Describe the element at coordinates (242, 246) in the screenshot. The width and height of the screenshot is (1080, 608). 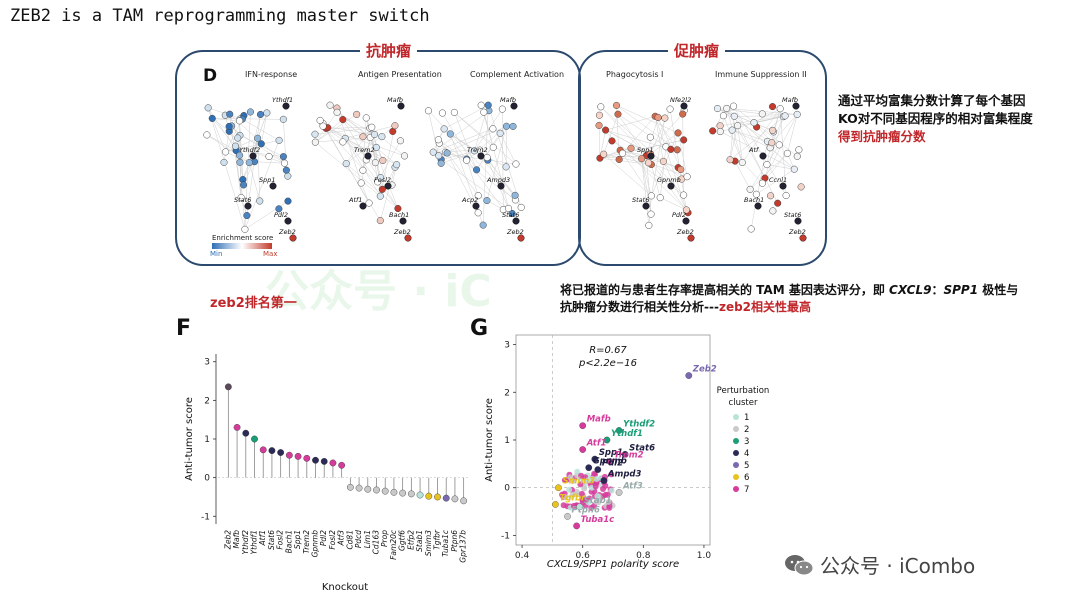
I see `enrichment-gradient` at that location.